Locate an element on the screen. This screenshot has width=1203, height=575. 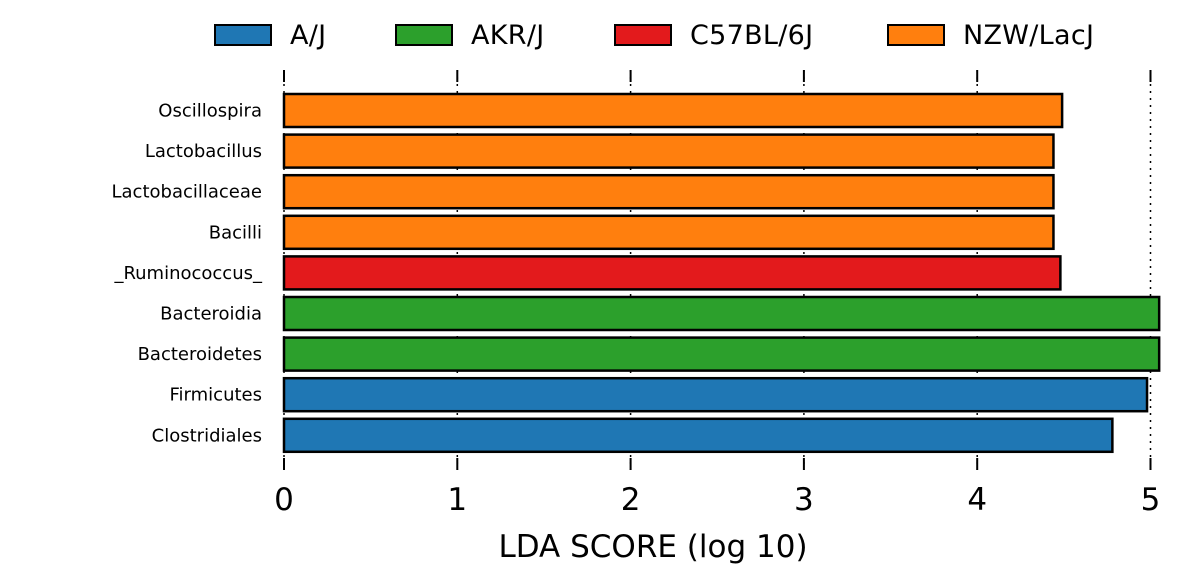
legend-label-c57bl6j: C57BL/6J is located at coordinates (752, 35).